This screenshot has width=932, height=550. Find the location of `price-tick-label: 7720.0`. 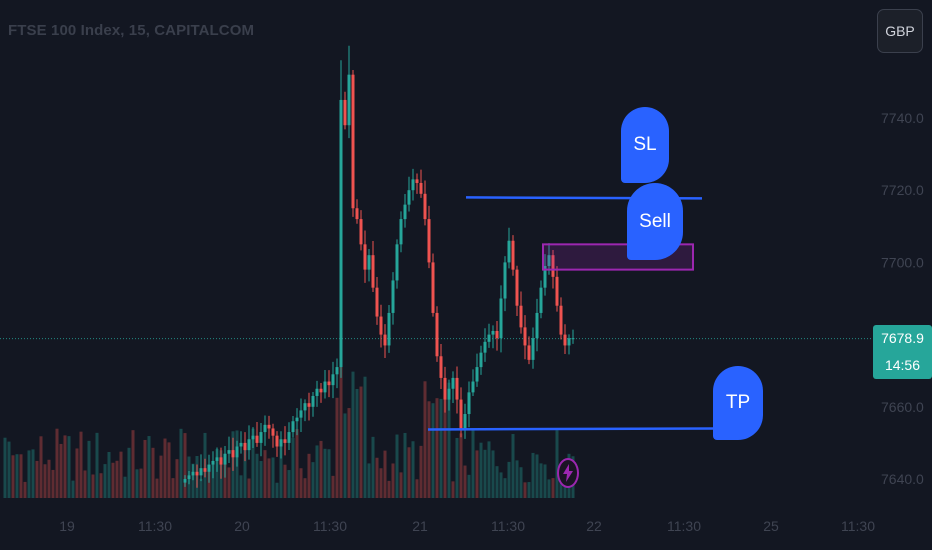

price-tick-label: 7720.0 is located at coordinates (902, 190).